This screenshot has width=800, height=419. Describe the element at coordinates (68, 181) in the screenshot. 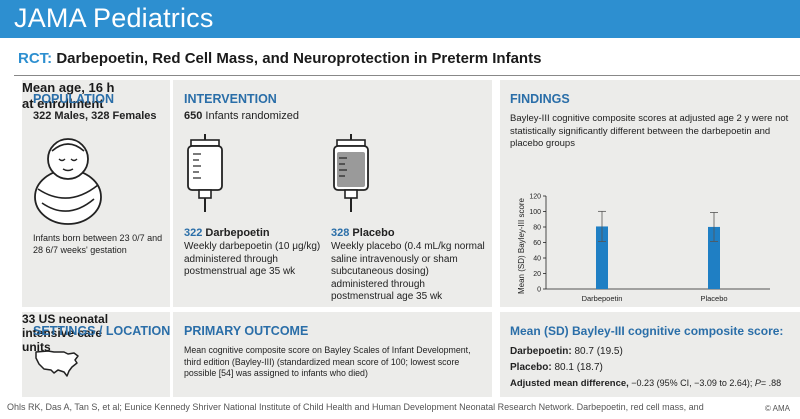

I see `swaddled-infant-icon` at that location.